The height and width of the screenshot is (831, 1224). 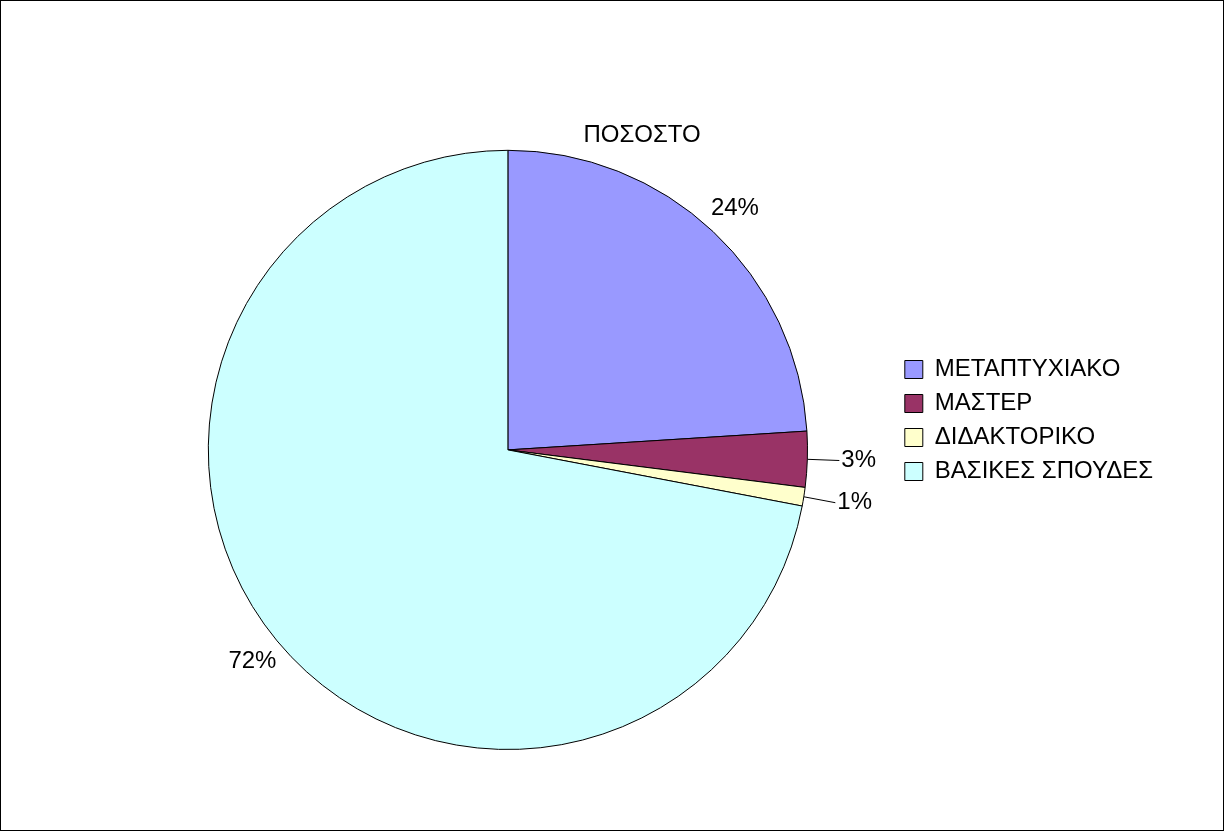 What do you see at coordinates (983, 402) in the screenshot?
I see `legend-label: ΜΑΣΤΕΡ` at bounding box center [983, 402].